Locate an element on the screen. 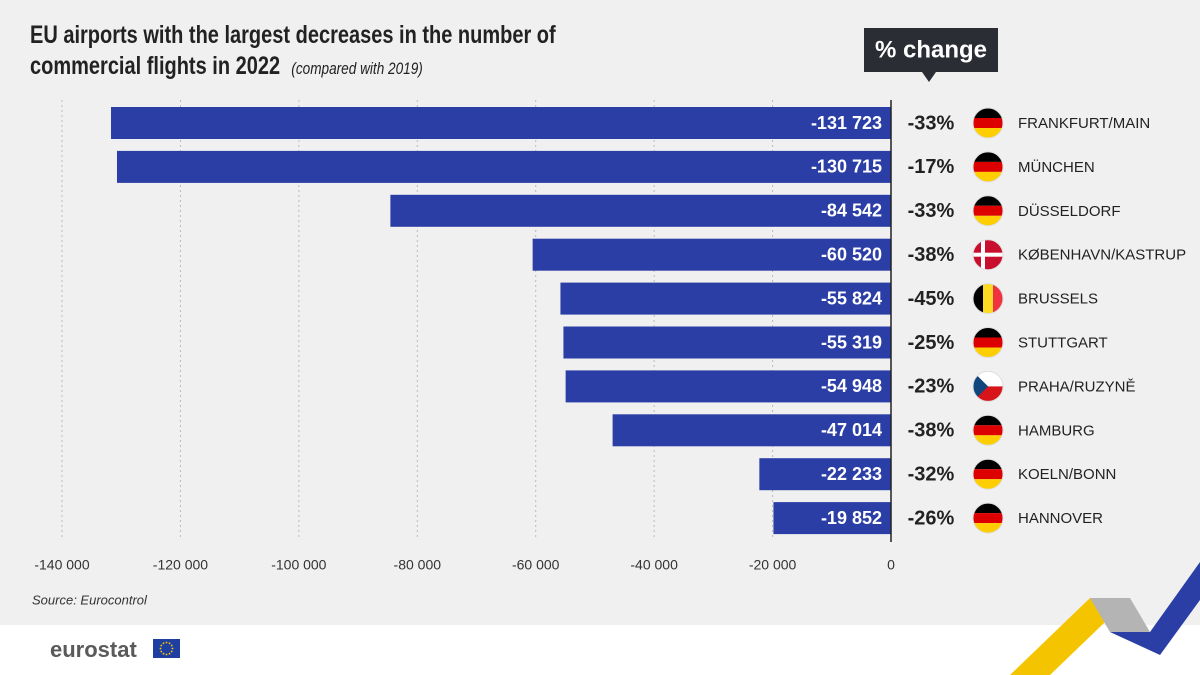 The width and height of the screenshot is (1200, 675). pct-change-label: -32% is located at coordinates (931, 474).